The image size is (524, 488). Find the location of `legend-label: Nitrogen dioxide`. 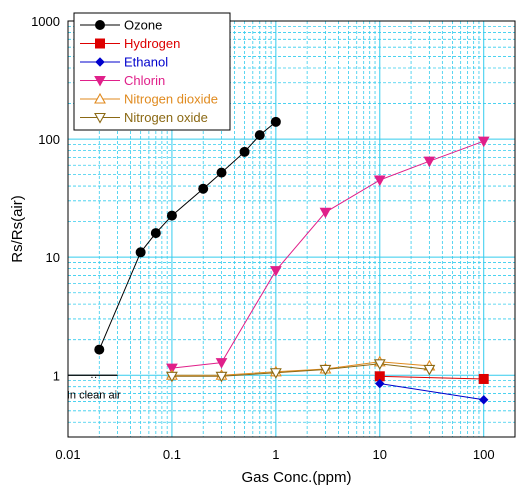

legend-label: Nitrogen dioxide is located at coordinates (171, 99).